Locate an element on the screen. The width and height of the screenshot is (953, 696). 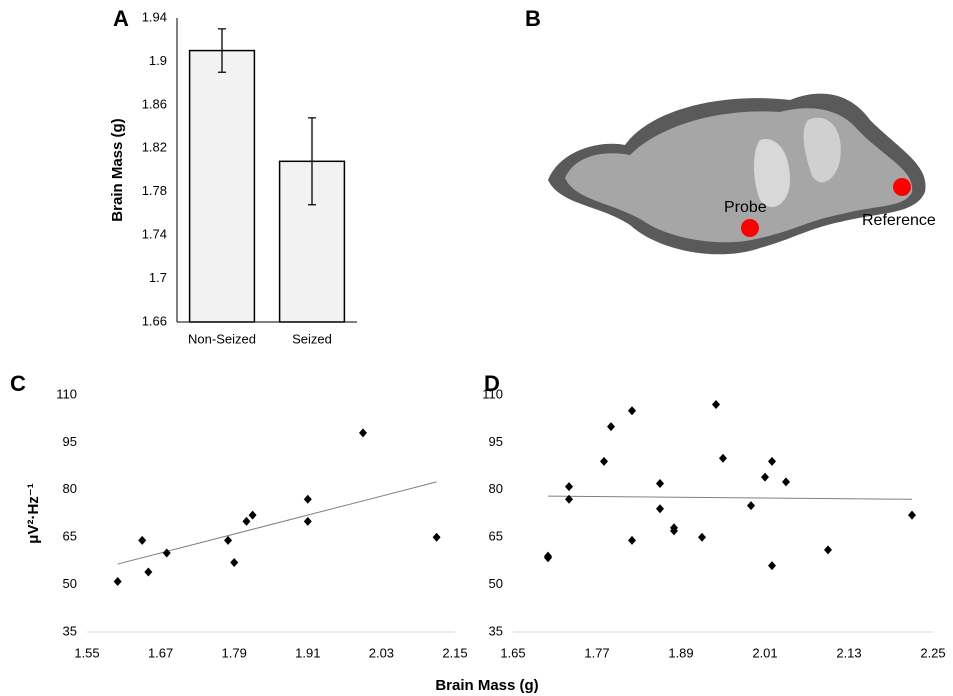
x-axis-title: Brain Mass (g) is located at coordinates (486, 685).